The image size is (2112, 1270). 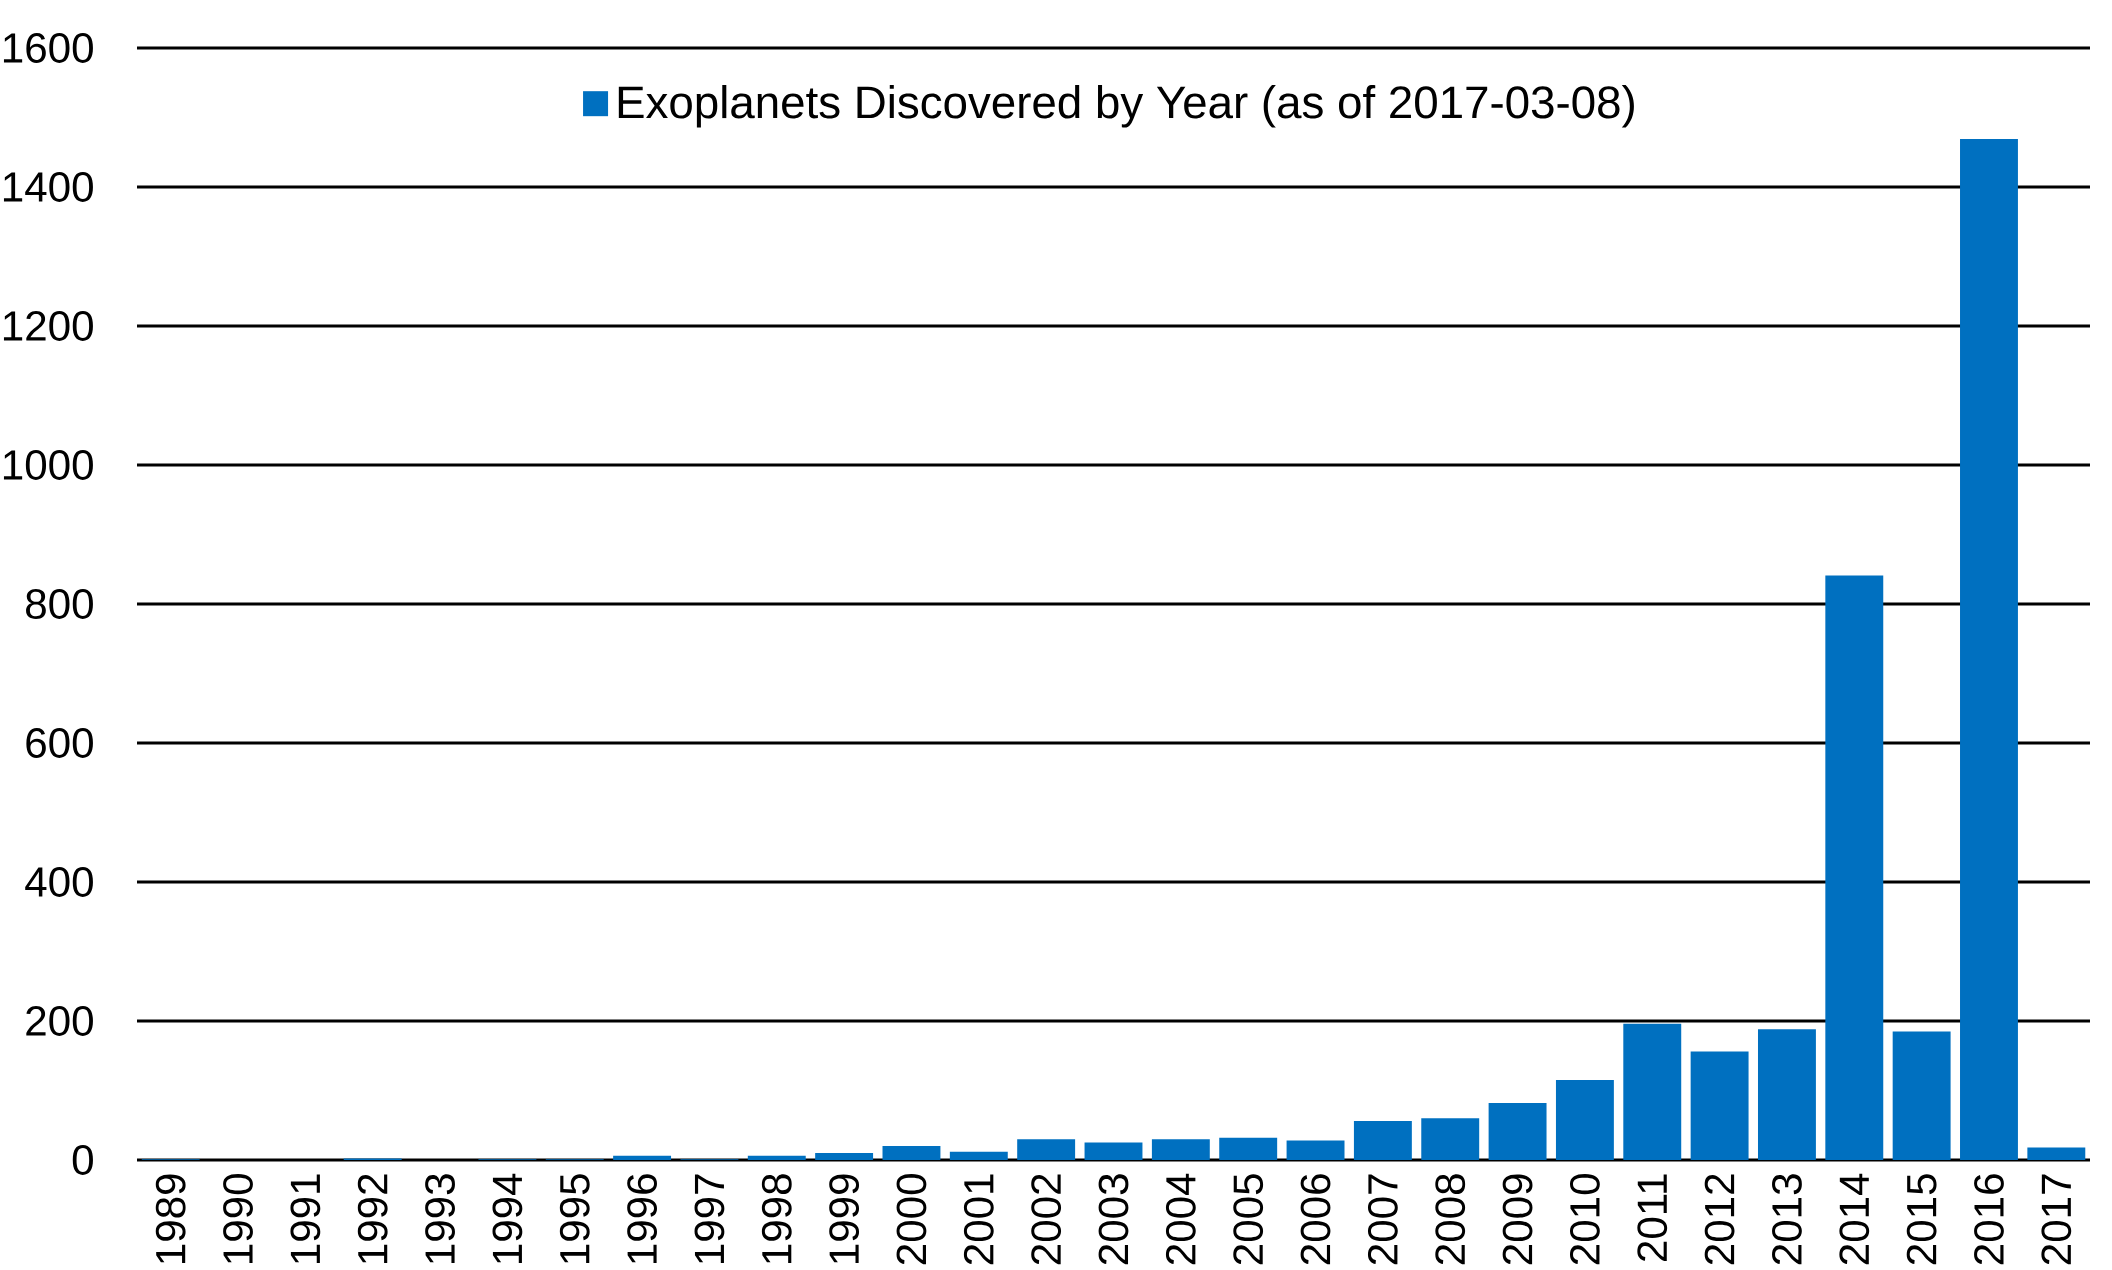 I want to click on x-tick-label: 2015, so click(x=1921, y=1219).